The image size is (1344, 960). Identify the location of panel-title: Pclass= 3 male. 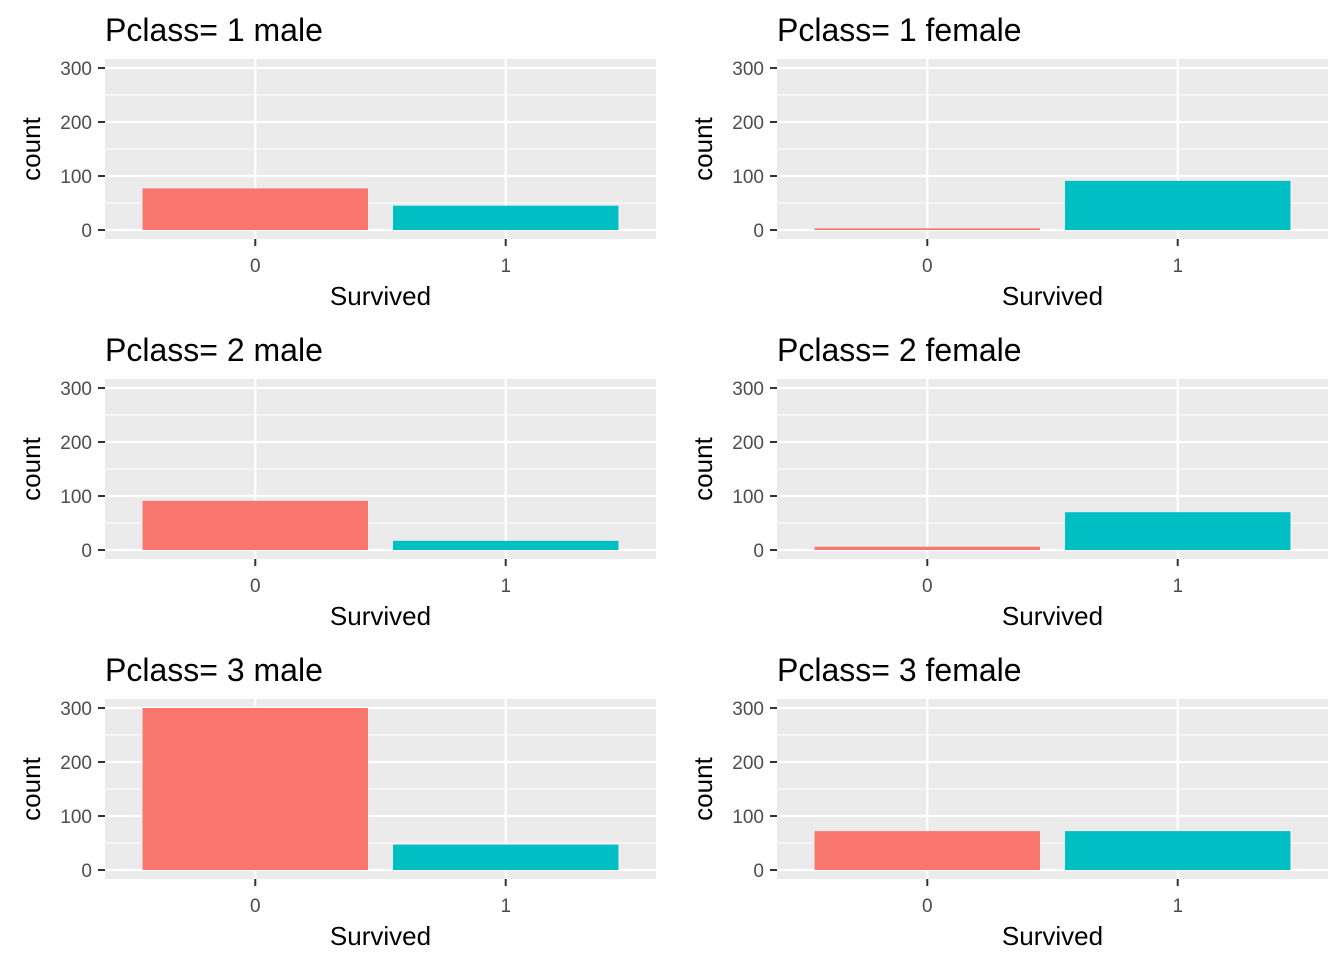
(214, 670).